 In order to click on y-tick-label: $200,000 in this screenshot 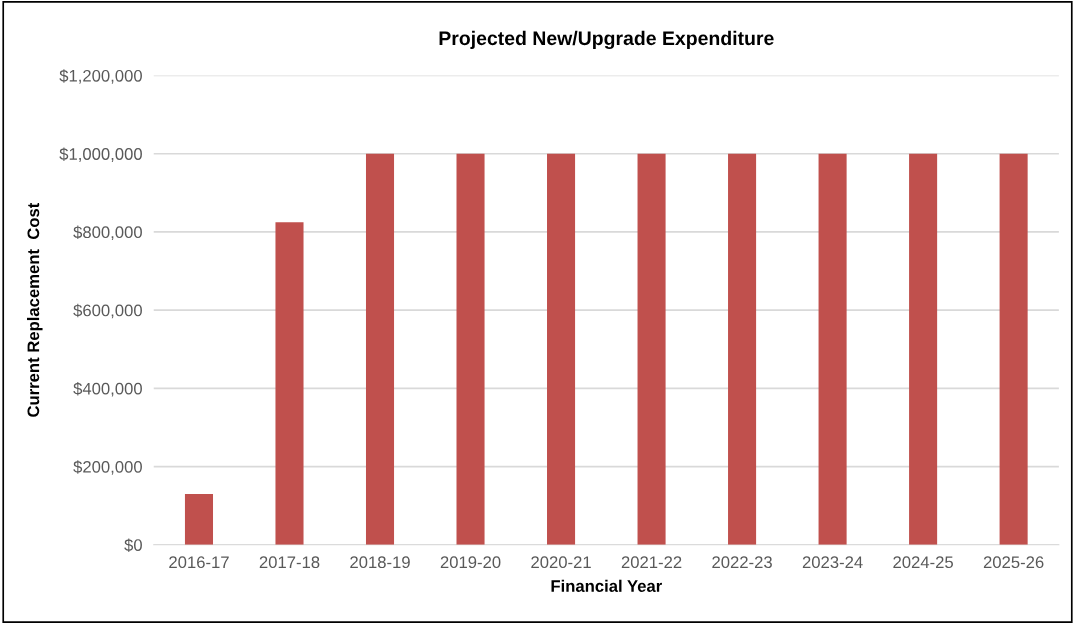, I will do `click(107, 467)`.